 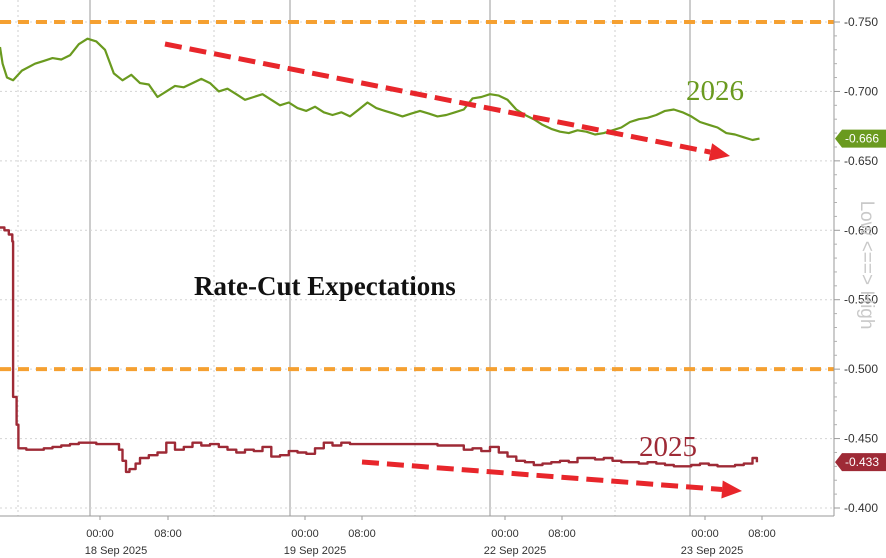 I want to click on last-value-badges: -0.666 -0.433, so click(x=860, y=300).